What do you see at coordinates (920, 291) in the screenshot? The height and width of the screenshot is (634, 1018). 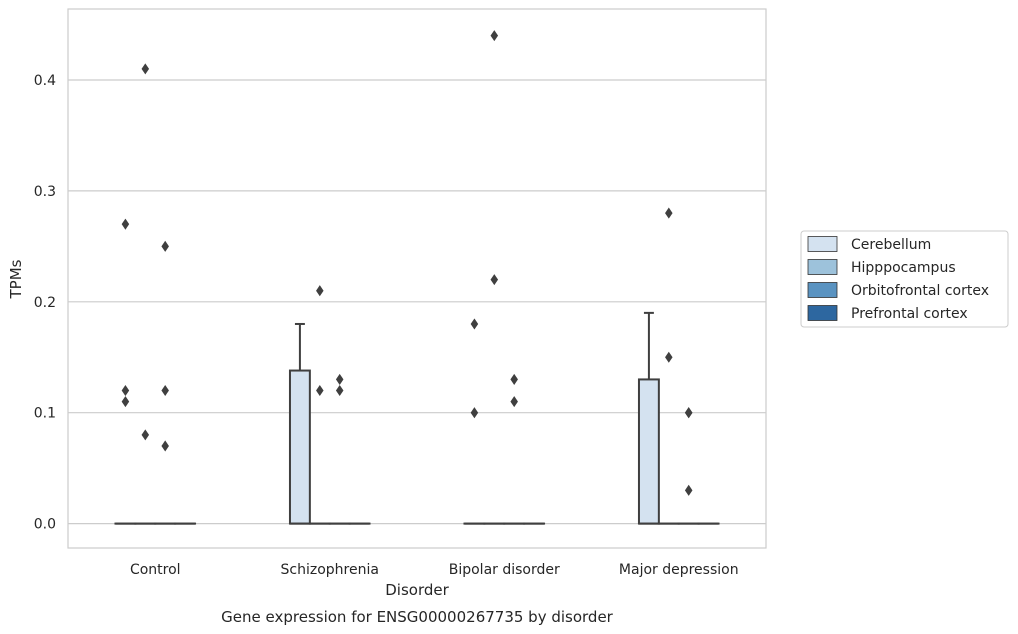 I see `legend-label: Orbitofrontal cortex` at bounding box center [920, 291].